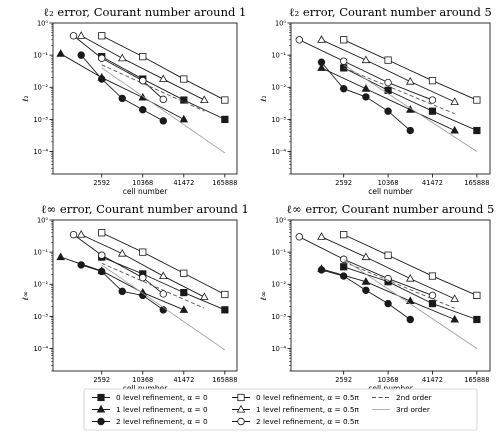 The width and height of the screenshot is (500, 433). Describe the element at coordinates (390, 12) in the screenshot. I see `panel-title: ℓ₂ error, Courant number around 5` at that location.